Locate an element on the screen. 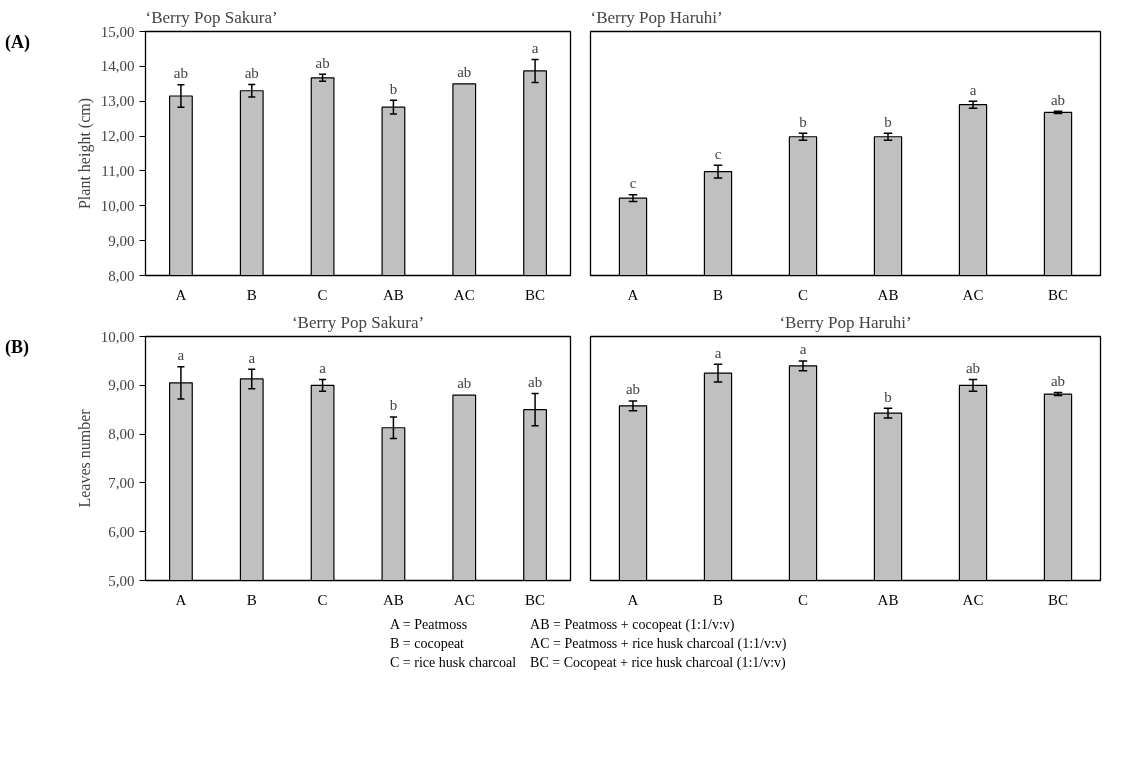 The image size is (1121, 767). y-tick-label: 14,00 is located at coordinates (117, 66).